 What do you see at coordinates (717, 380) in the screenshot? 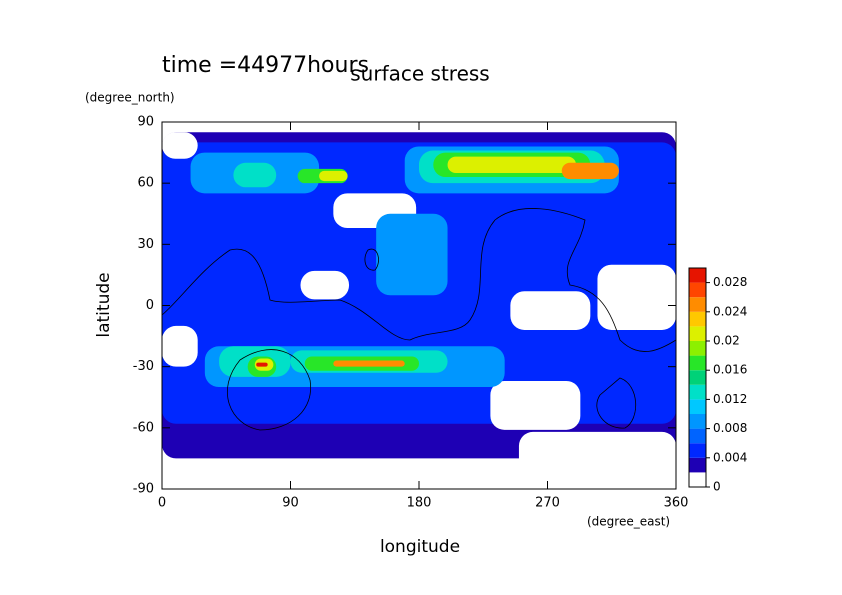
I see `colorbar: 0 0.004 0.008 0.012 0.016 0.02 0.024 0.028` at bounding box center [717, 380].